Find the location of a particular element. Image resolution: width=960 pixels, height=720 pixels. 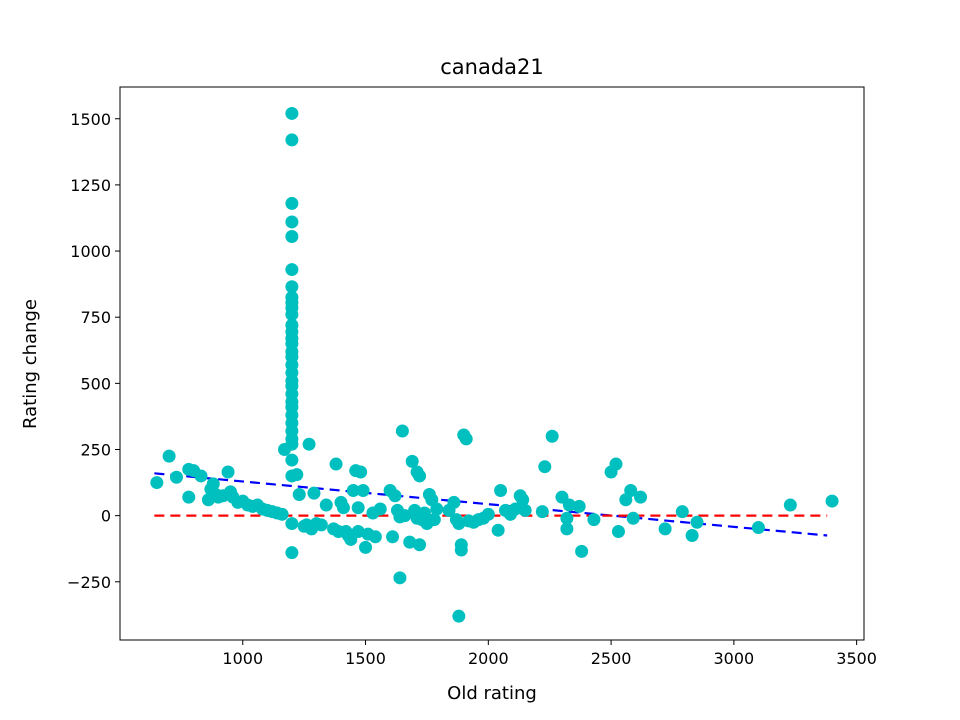

y-tick-label: 0 is located at coordinates (106, 516).